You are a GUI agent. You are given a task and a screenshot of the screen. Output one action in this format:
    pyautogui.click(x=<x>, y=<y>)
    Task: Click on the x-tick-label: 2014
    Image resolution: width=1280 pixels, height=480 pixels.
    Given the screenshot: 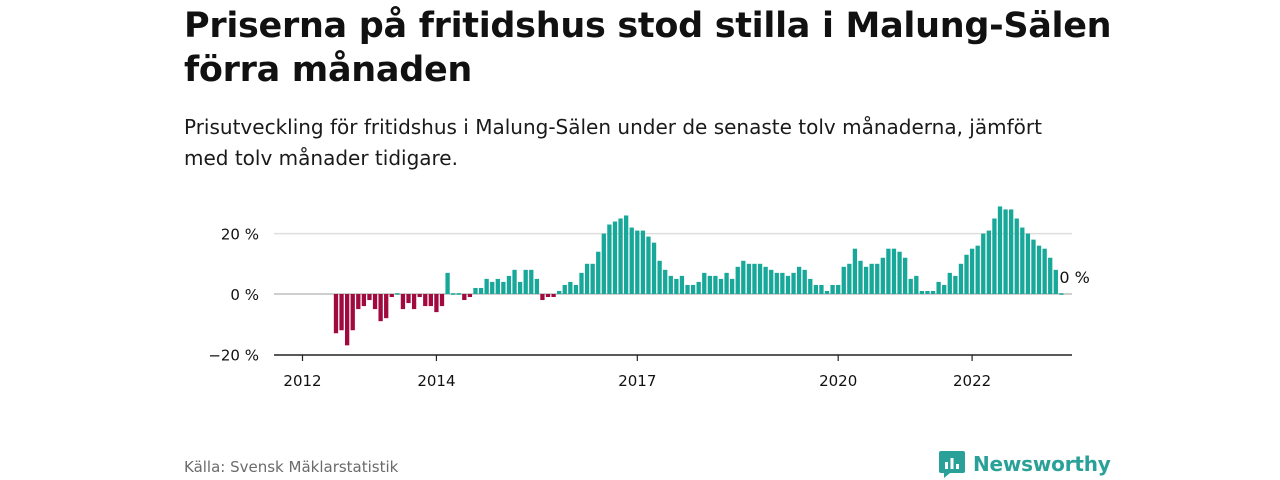 What is the action you would take?
    pyautogui.click(x=436, y=381)
    